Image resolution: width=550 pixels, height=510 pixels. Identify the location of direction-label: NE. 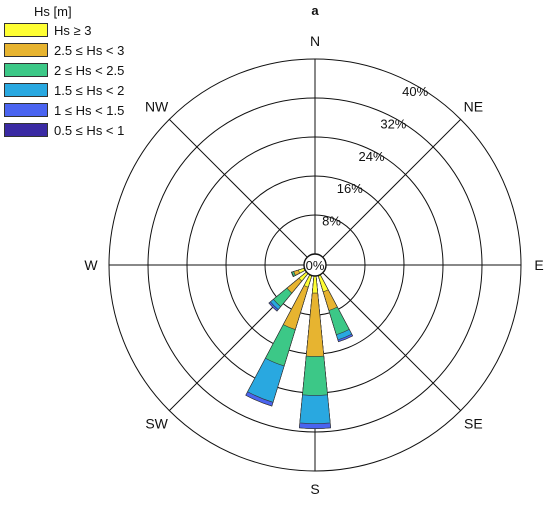
(473, 107).